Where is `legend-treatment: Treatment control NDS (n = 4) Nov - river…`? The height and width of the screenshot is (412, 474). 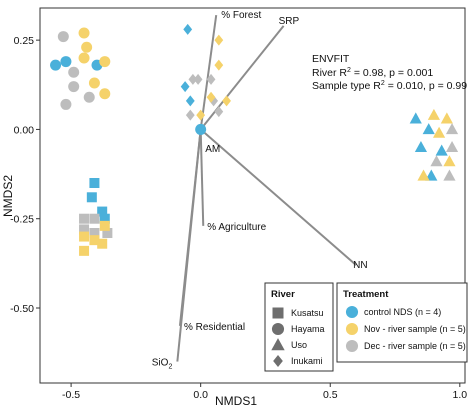 legend-treatment: Treatment control NDS (n = 4) Nov - river… is located at coordinates (402, 322).